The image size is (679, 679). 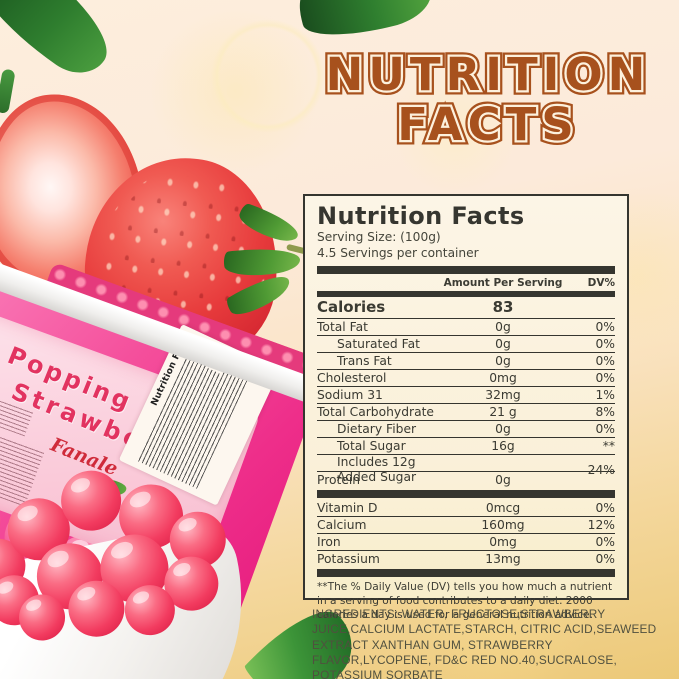 What do you see at coordinates (339, 479) in the screenshot?
I see `nutrient-name: Protein` at bounding box center [339, 479].